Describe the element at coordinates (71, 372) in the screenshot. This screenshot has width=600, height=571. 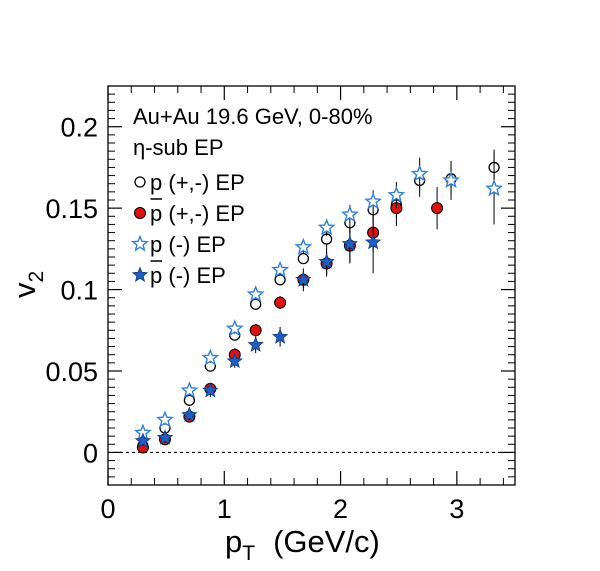
I see `y-tick-label: 0.05` at that location.